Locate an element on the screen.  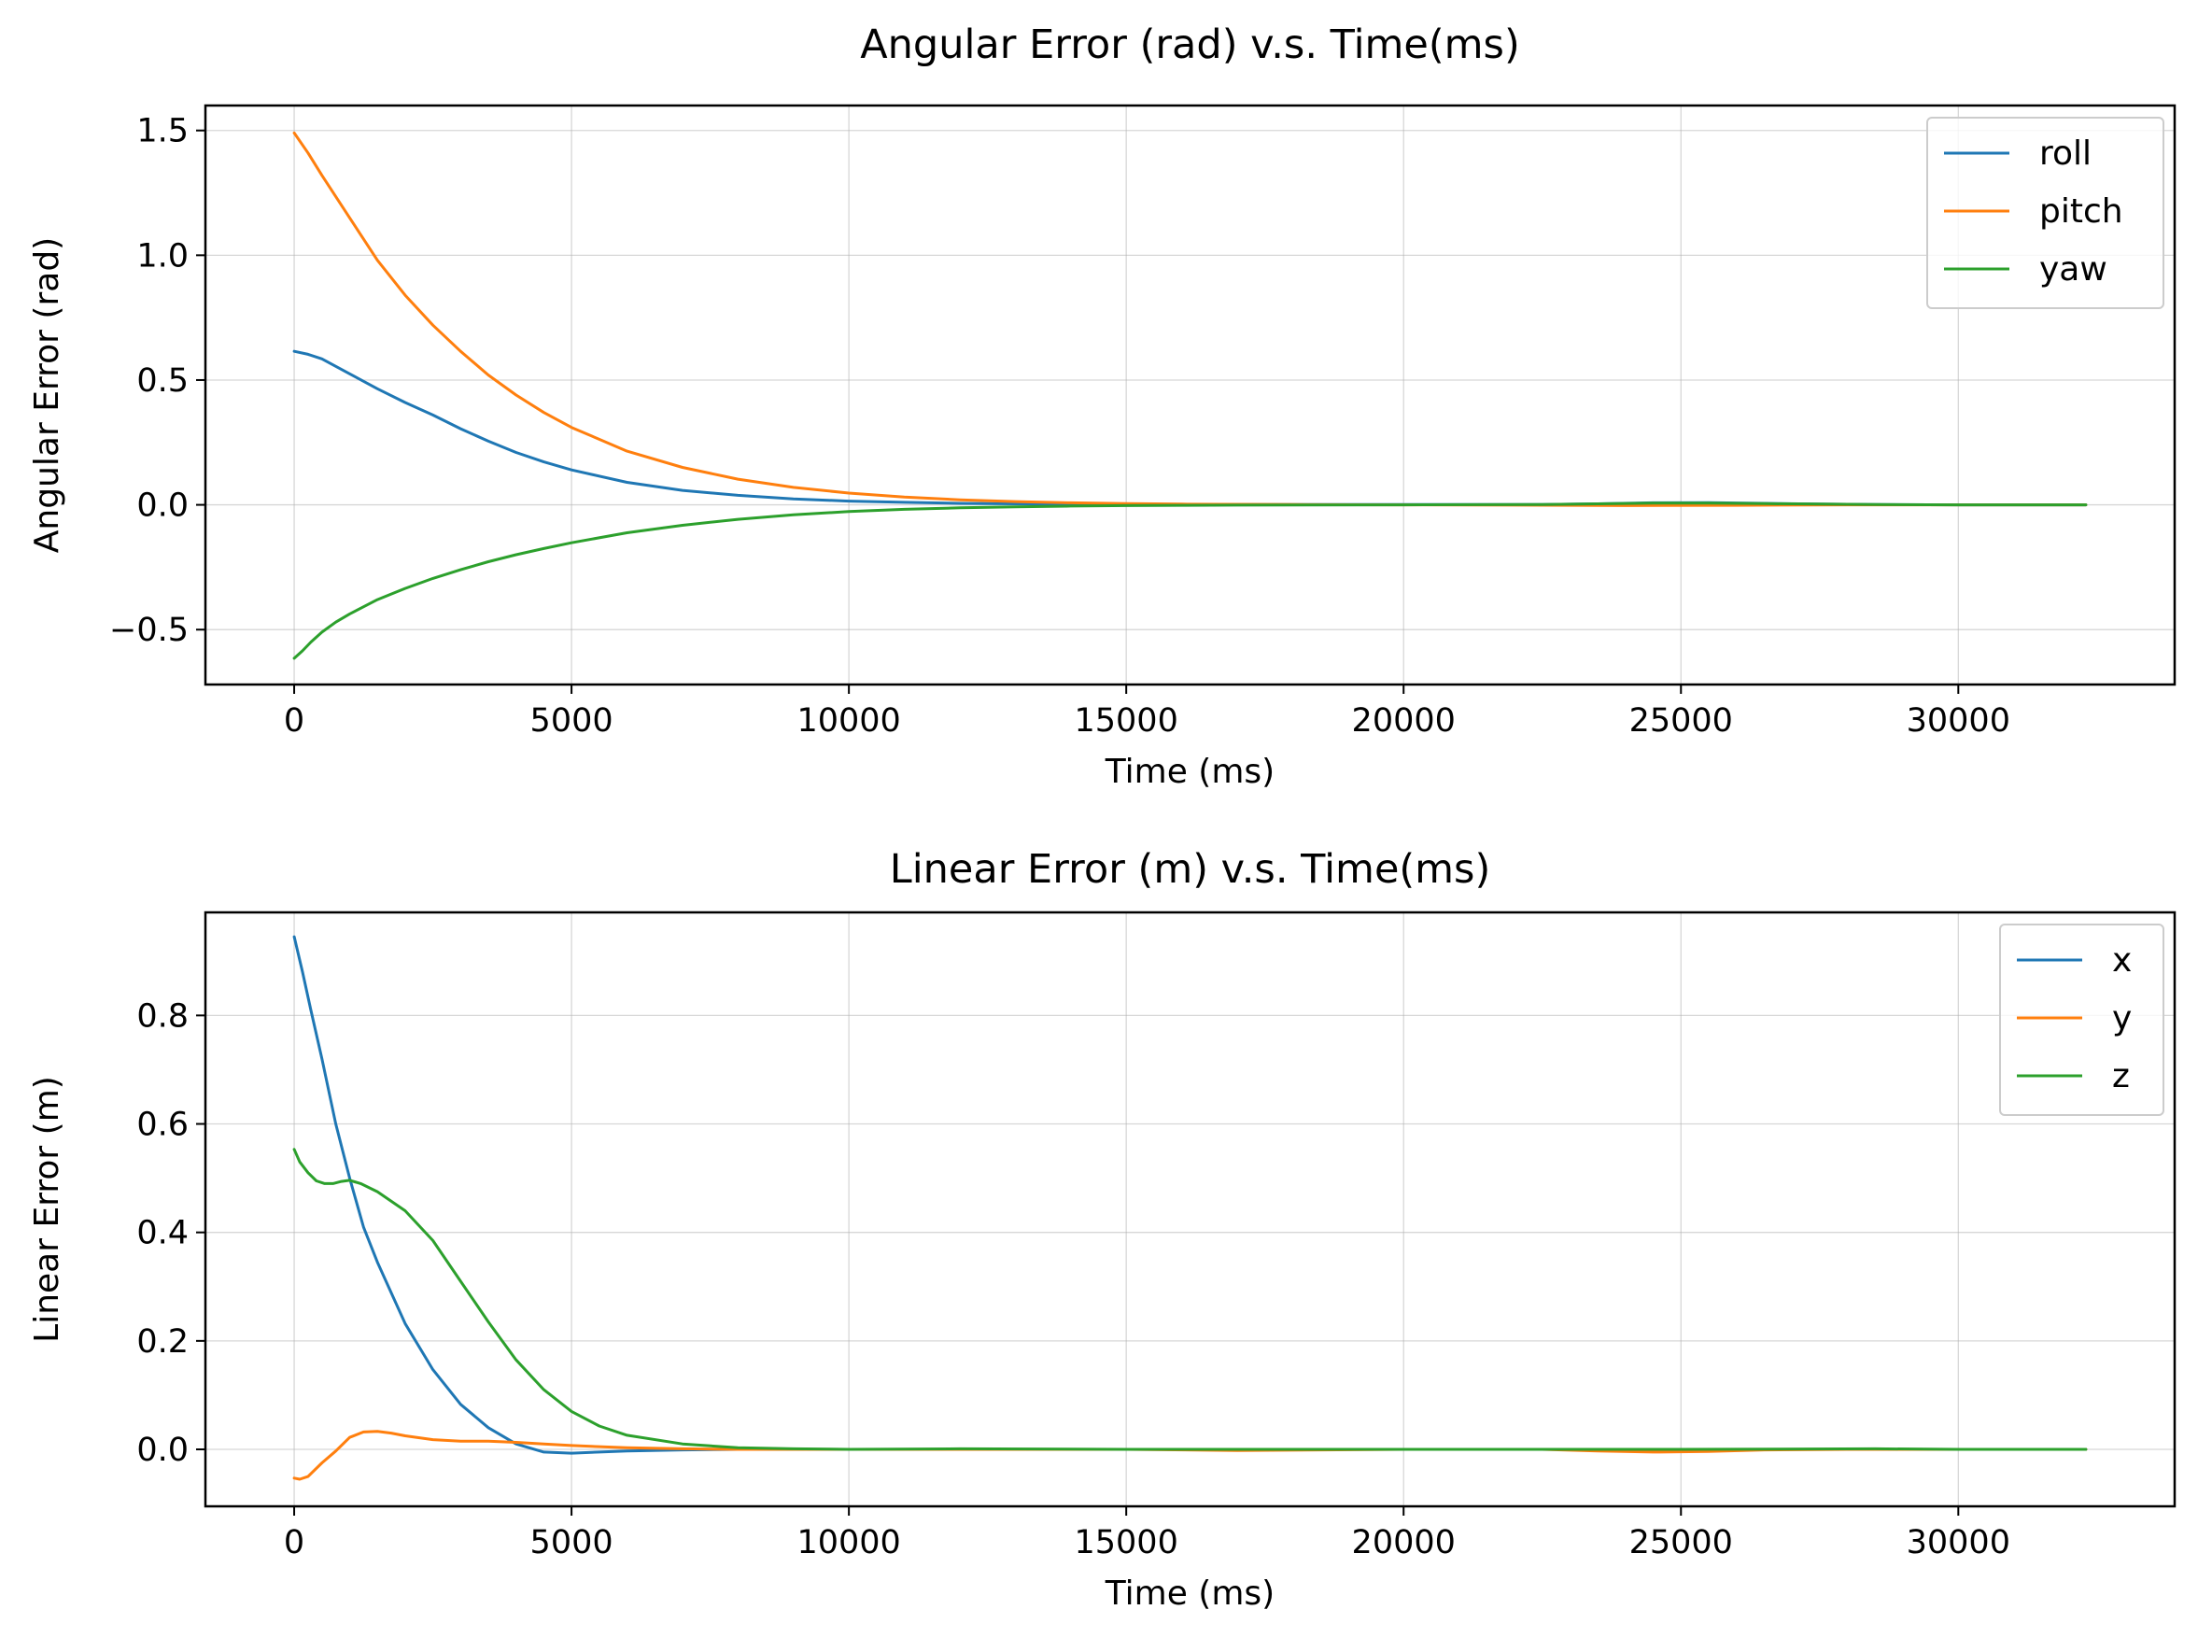
y-axis-label: Angular Error (rad) is located at coordinates (47, 395).